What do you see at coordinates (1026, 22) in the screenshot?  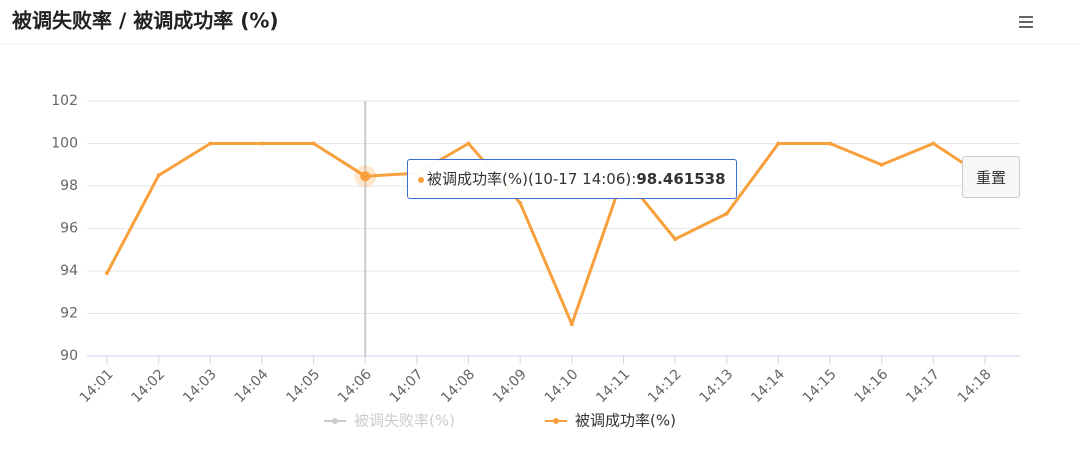 I see `menu-icon` at bounding box center [1026, 22].